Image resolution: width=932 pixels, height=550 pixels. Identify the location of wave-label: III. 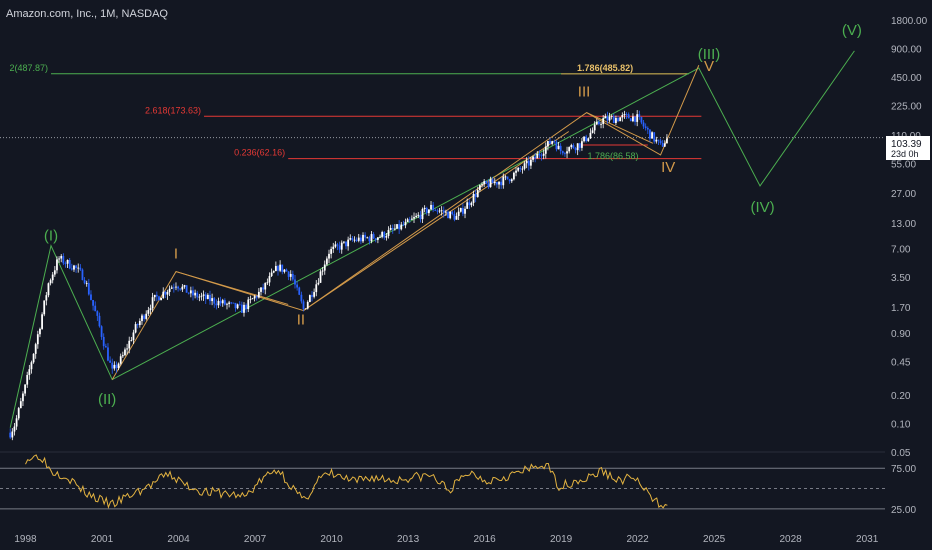
(584, 92).